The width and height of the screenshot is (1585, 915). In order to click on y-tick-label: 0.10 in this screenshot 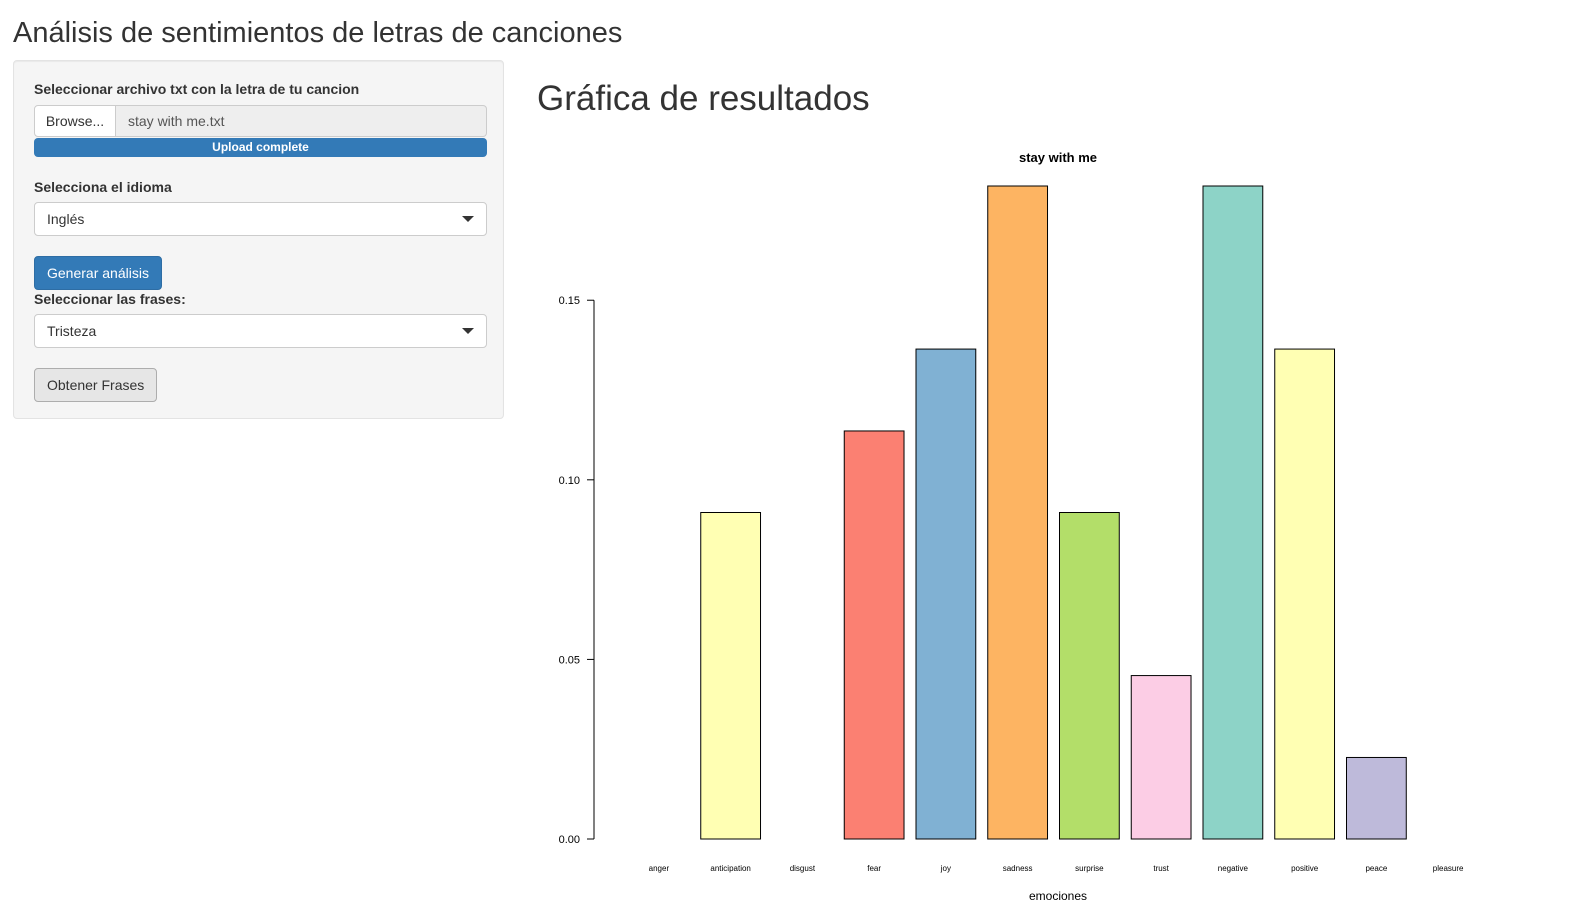, I will do `click(569, 481)`.